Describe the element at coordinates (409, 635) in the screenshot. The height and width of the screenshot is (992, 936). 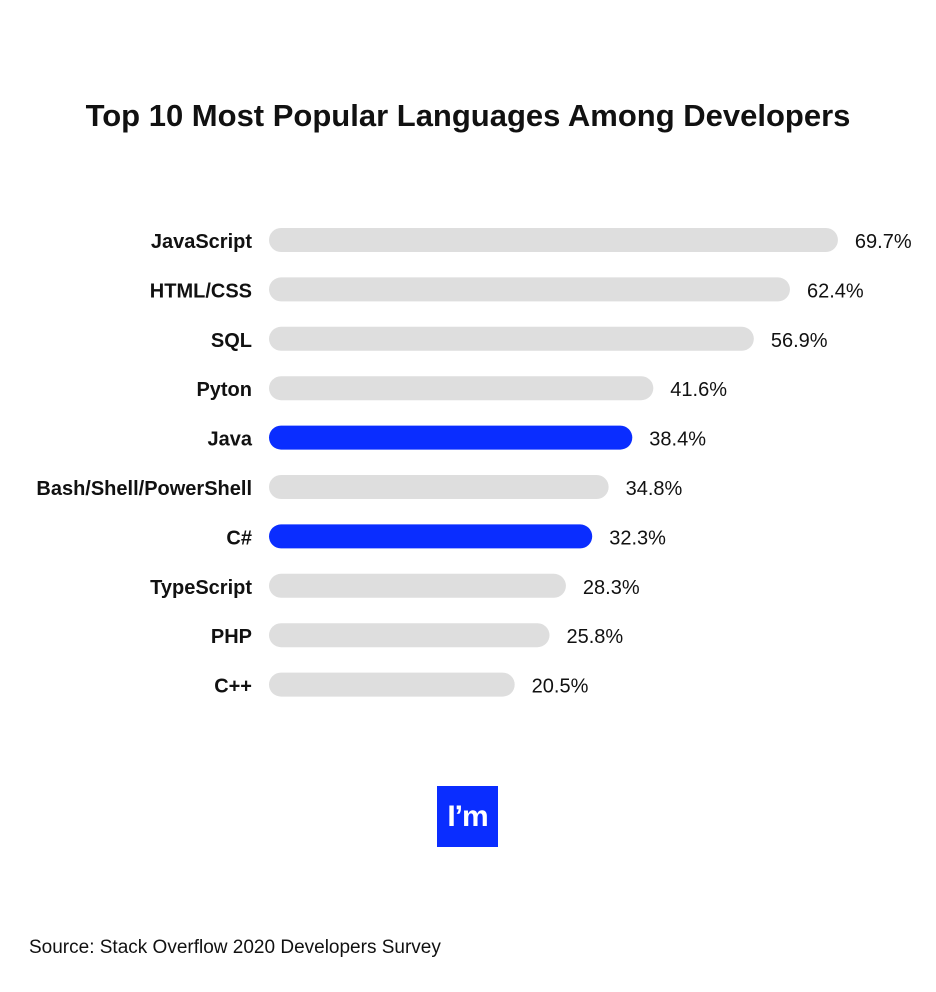
I see `bar-php` at that location.